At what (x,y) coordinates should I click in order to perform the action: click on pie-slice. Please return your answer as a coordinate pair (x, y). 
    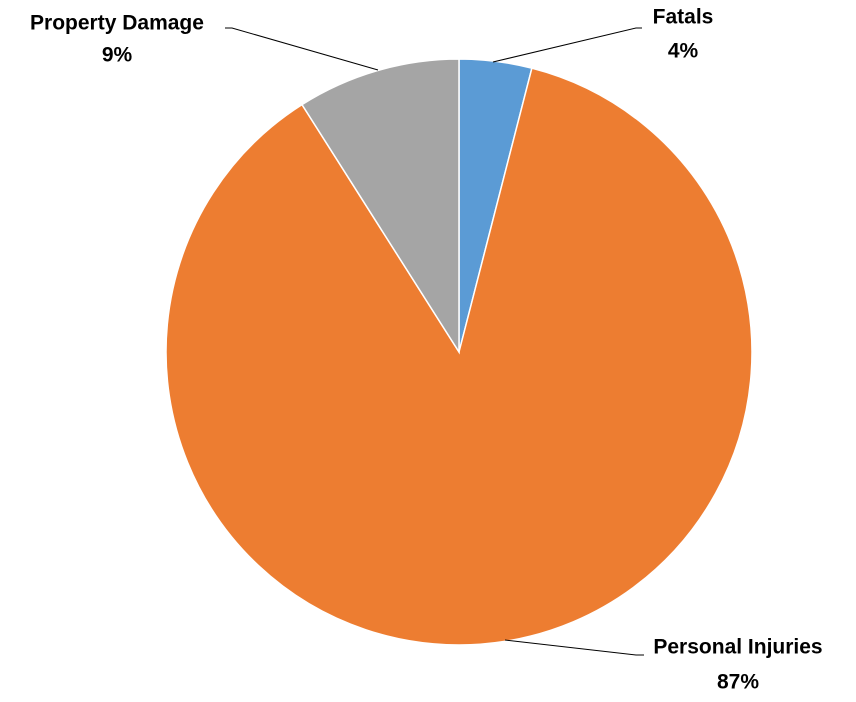
    Looking at the image, I should click on (380, 206).